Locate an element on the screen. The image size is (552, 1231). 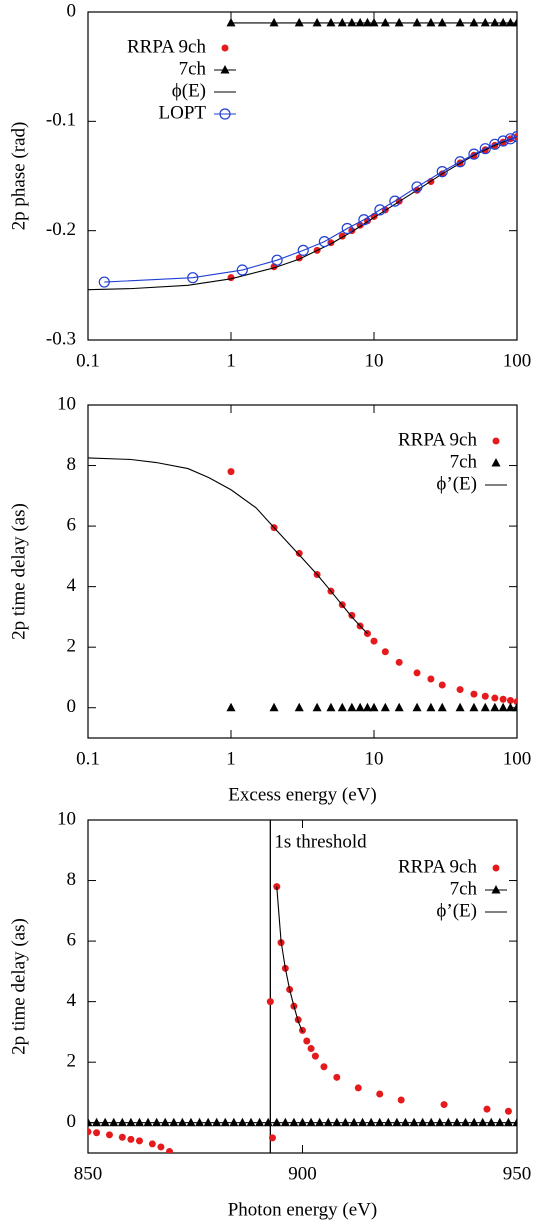
legend-label: ϕ’(E) is located at coordinates (456, 483).